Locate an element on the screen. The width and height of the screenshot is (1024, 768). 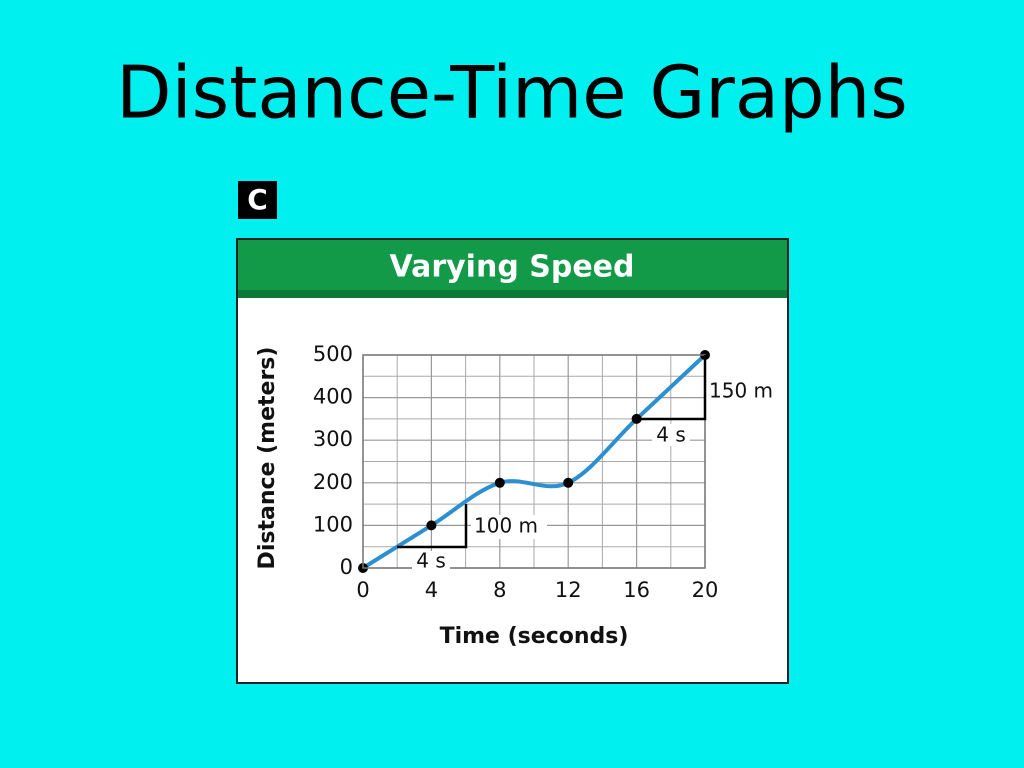
plot-frame is located at coordinates (534, 461).